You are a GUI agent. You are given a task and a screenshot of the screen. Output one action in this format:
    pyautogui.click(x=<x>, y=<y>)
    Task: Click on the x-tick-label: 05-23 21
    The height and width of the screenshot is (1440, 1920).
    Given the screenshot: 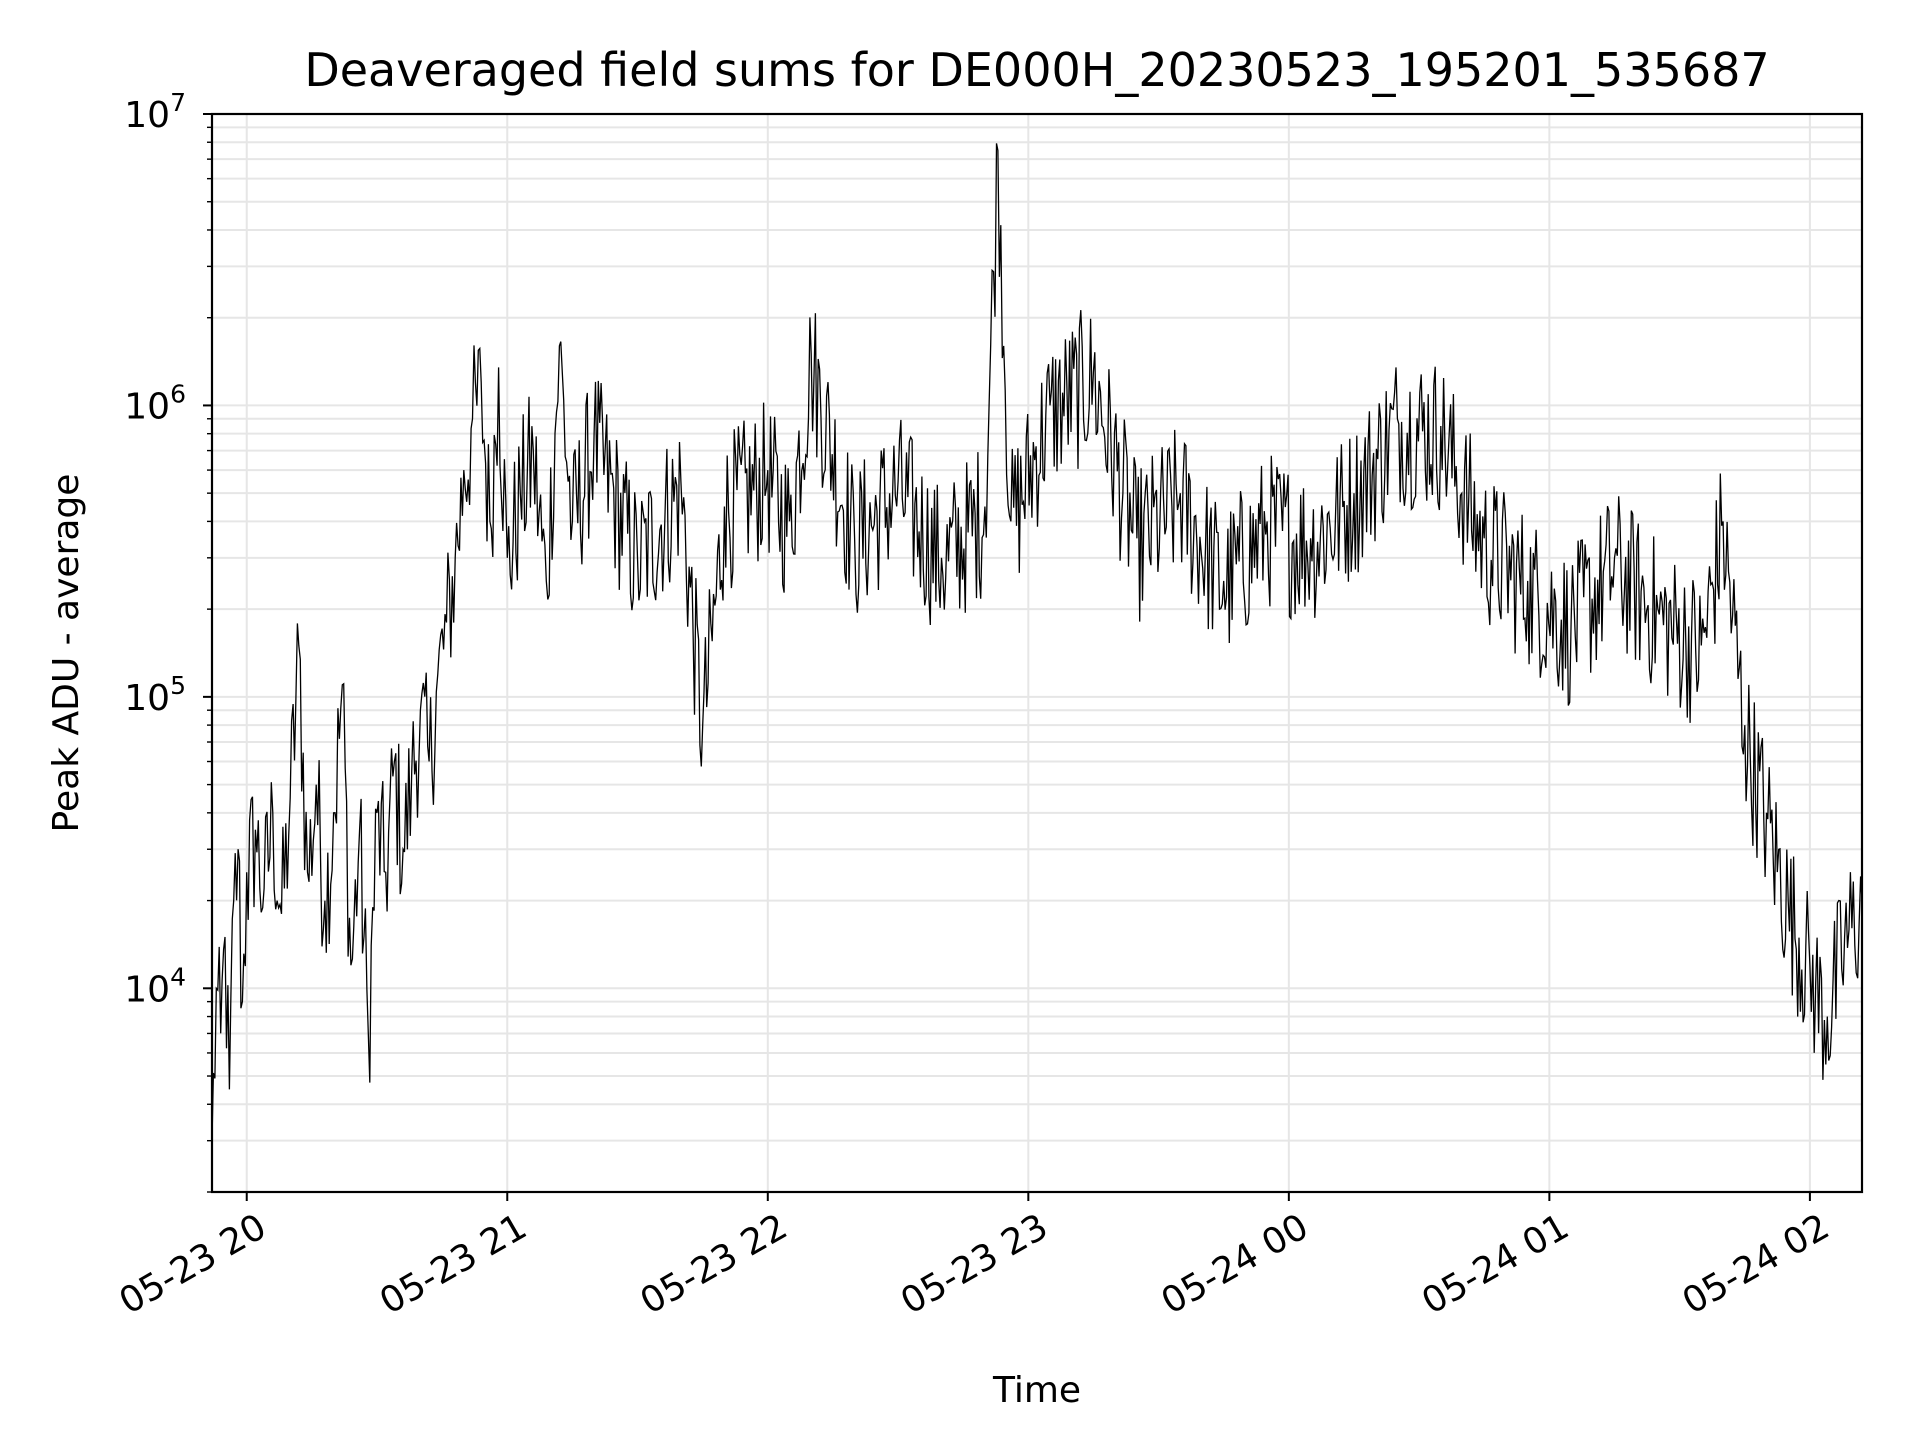 What is the action you would take?
    pyautogui.click(x=453, y=1264)
    